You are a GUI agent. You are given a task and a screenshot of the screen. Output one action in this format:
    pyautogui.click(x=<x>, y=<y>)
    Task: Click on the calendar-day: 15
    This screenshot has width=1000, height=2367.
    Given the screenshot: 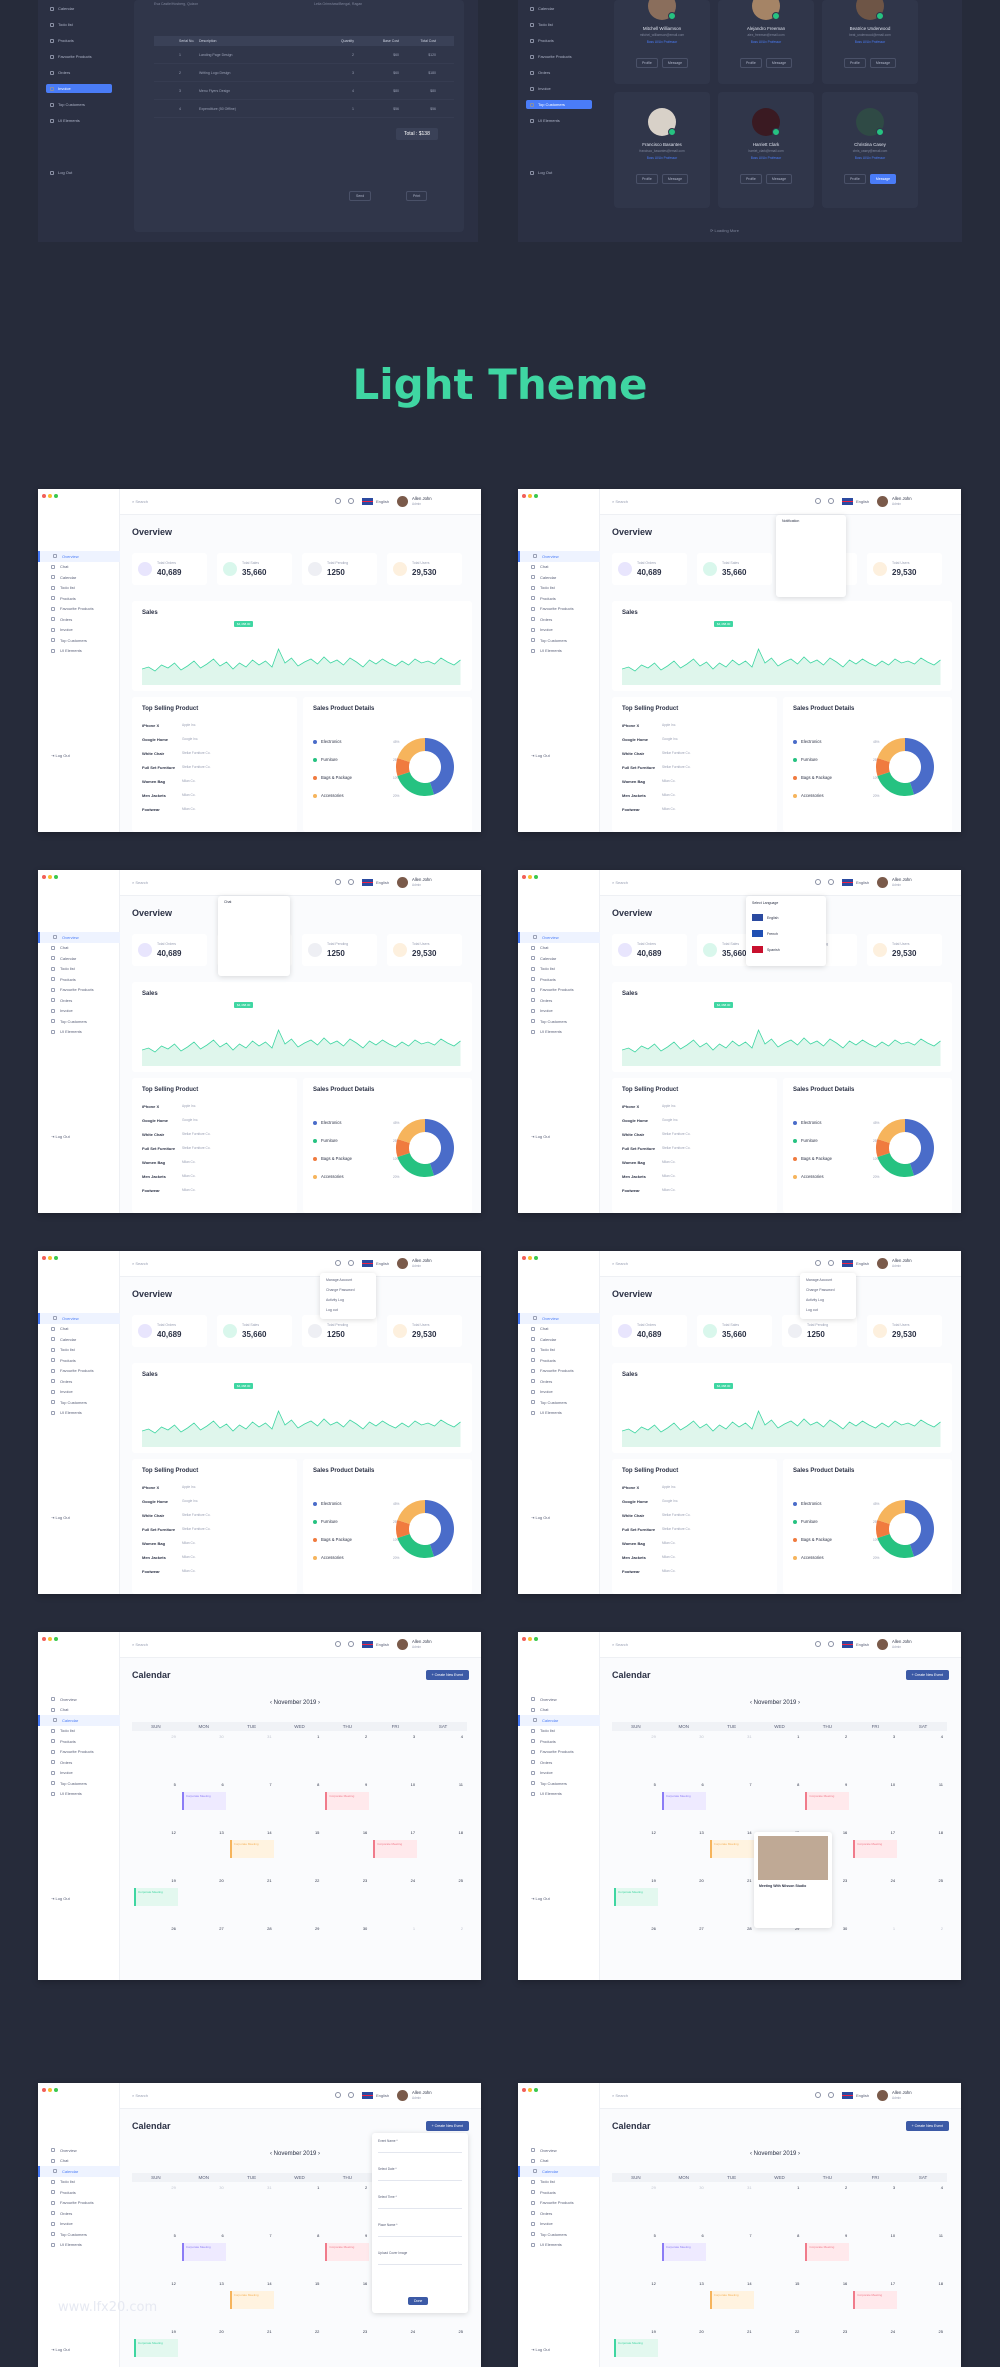 What is the action you would take?
    pyautogui.click(x=317, y=1832)
    